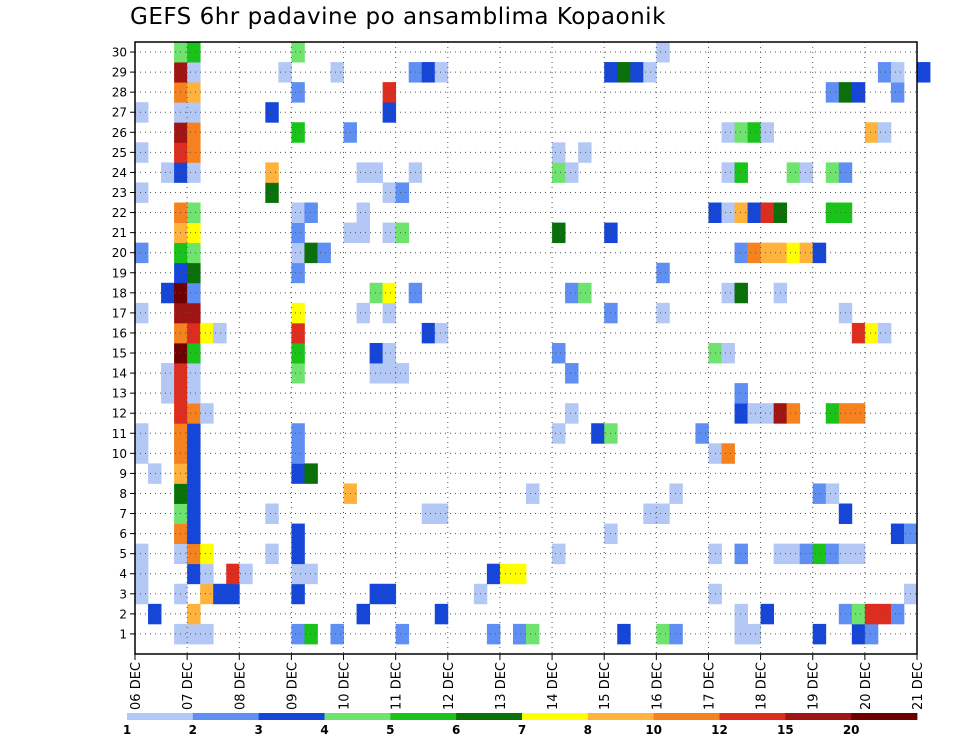 This screenshot has width=960, height=742. What do you see at coordinates (119, 173) in the screenshot?
I see `y-tick-label: 24` at bounding box center [119, 173].